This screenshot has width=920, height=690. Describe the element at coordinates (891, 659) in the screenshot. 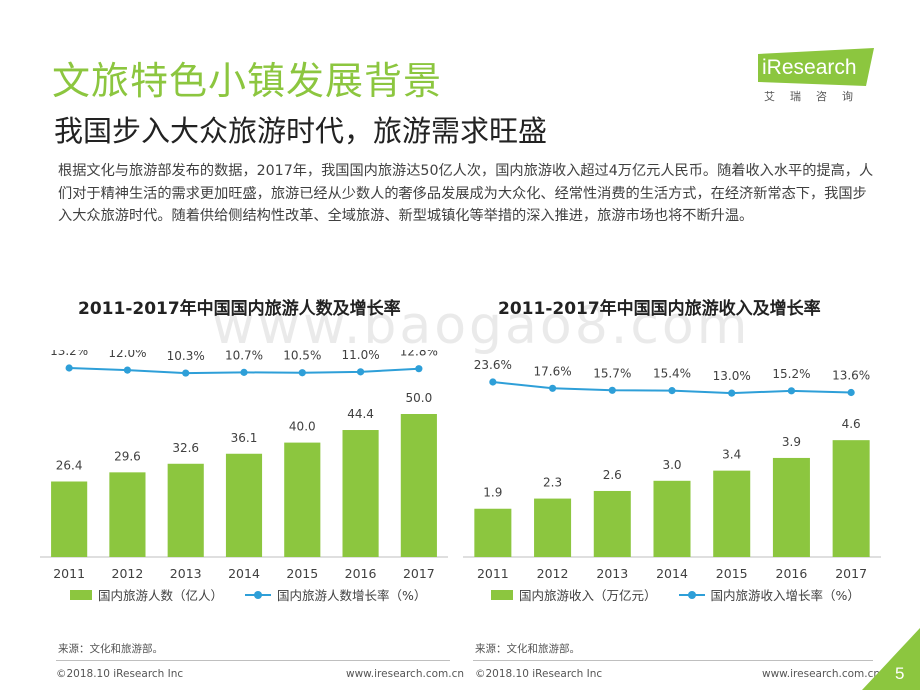

I see `page-corner-decoration` at that location.